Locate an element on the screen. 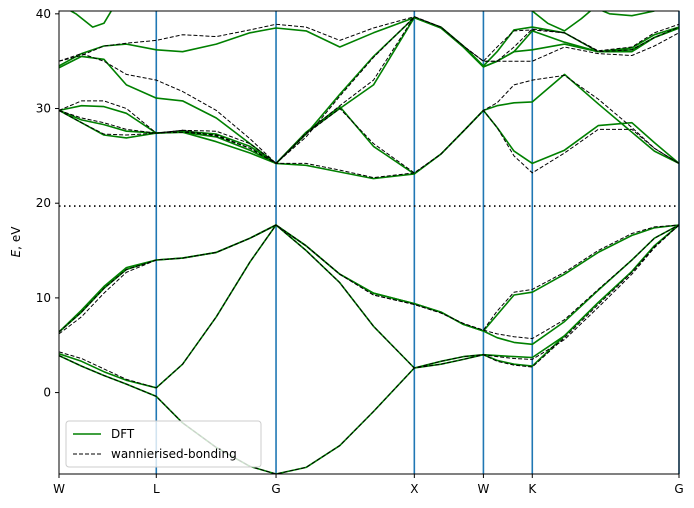 The width and height of the screenshot is (694, 508). y-axis-ticks: 0 10 20 30 40 is located at coordinates (47, 203).